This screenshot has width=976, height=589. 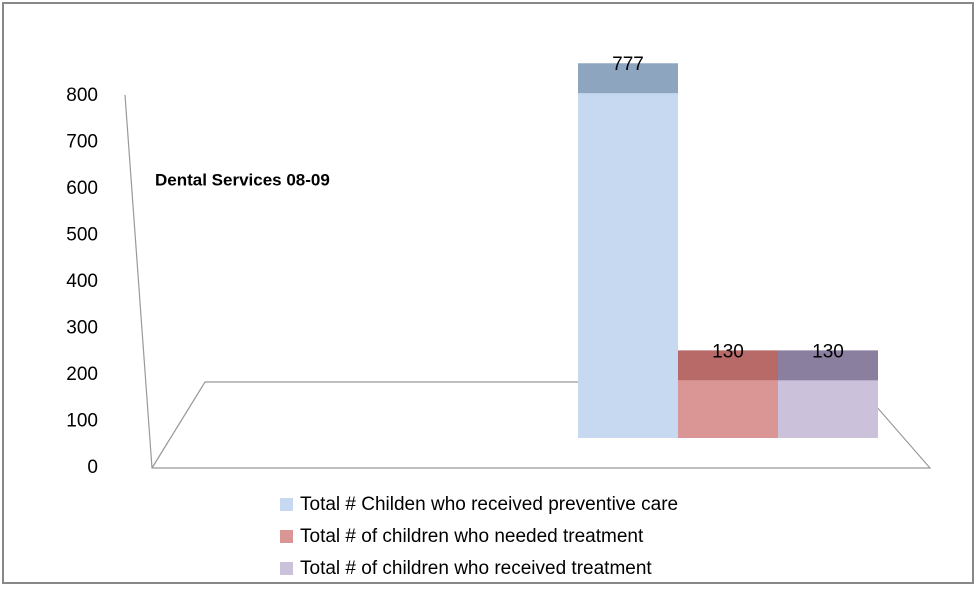 I want to click on y-tick-label: 200, so click(x=82, y=374).